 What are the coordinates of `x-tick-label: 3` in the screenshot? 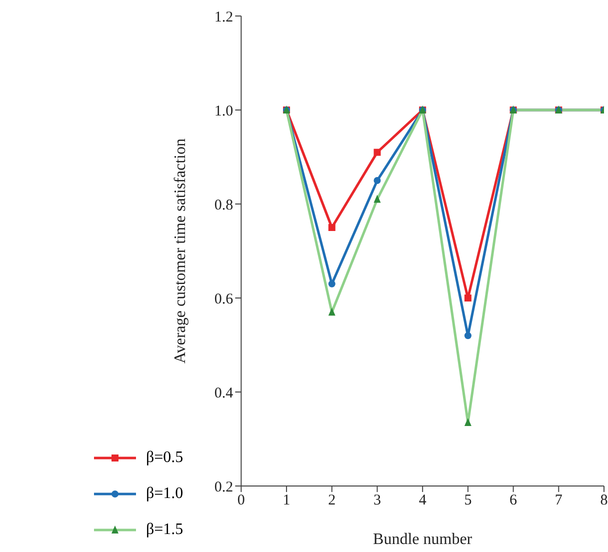 It's located at (377, 500).